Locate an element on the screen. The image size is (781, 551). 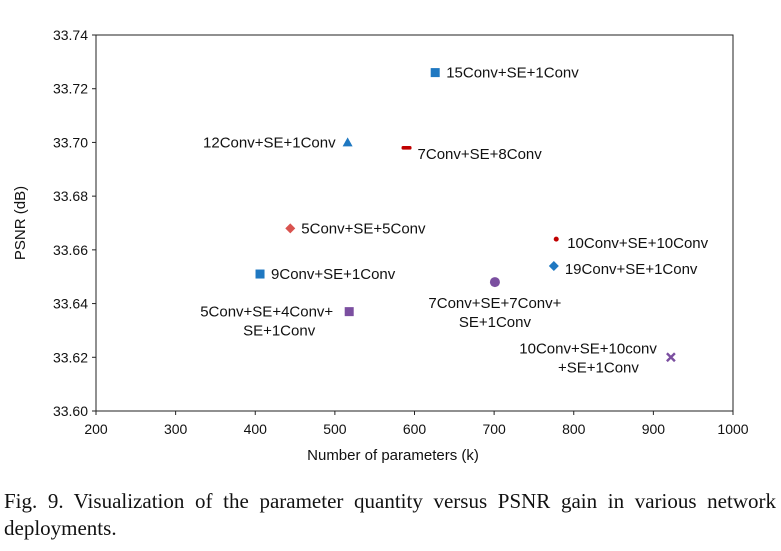
x-tick-label: 600 is located at coordinates (415, 429).